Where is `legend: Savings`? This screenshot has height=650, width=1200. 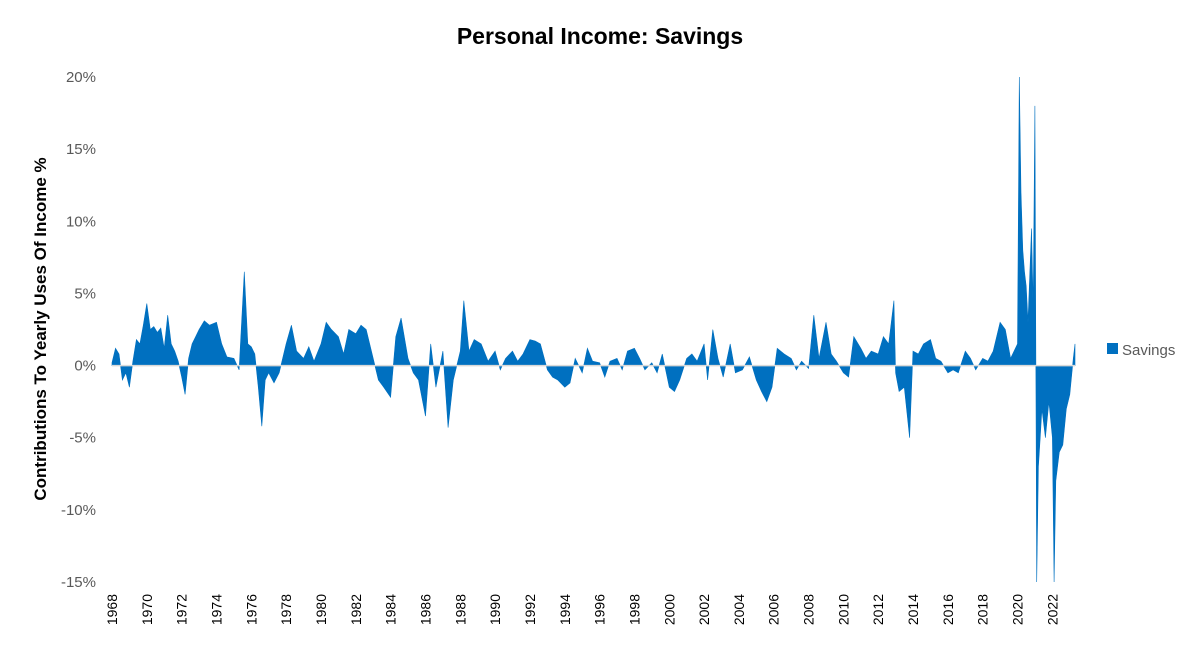
legend: Savings is located at coordinates (1141, 350).